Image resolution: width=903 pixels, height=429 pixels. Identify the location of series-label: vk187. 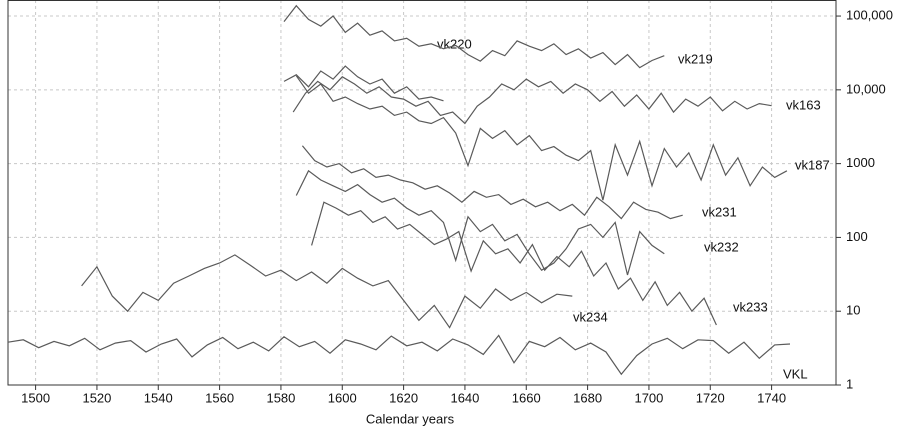
(812, 164).